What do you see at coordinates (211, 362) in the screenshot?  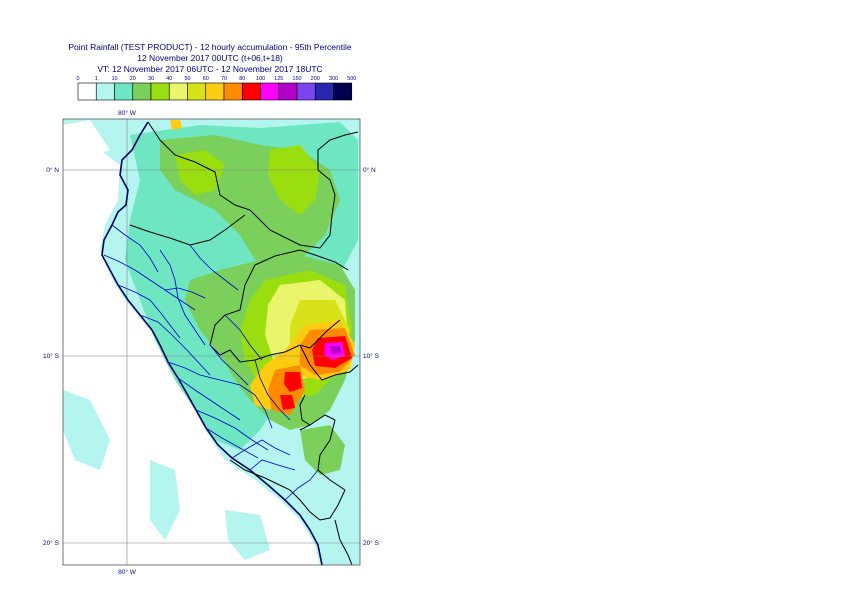 I see `region-borders` at bounding box center [211, 362].